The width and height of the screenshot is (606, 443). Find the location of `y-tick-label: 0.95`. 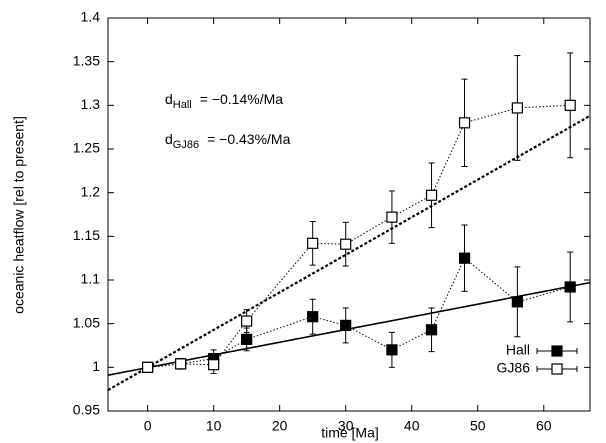

y-tick-label: 0.95 is located at coordinates (86, 410).